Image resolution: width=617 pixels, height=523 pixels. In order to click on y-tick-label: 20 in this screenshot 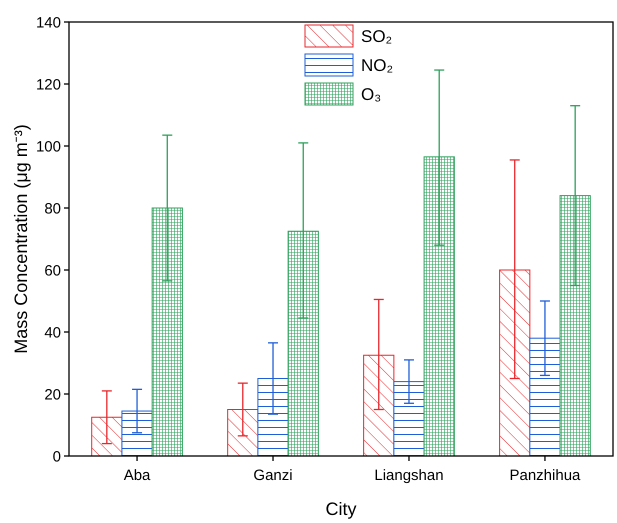, I will do `click(52, 395)`.